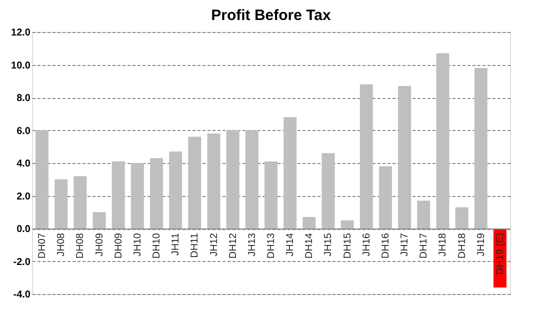  I want to click on x-tick-label: DH10, so click(157, 245).